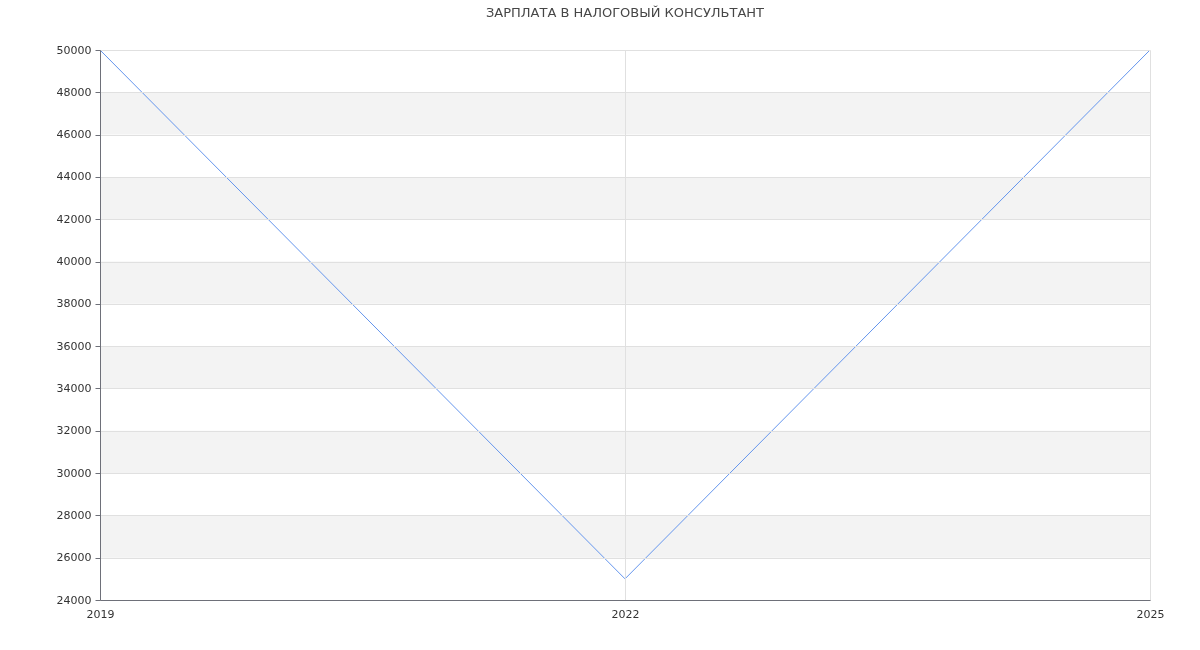 The image size is (1200, 650). Describe the element at coordinates (74, 515) in the screenshot. I see `y-tick-label: 28000` at that location.